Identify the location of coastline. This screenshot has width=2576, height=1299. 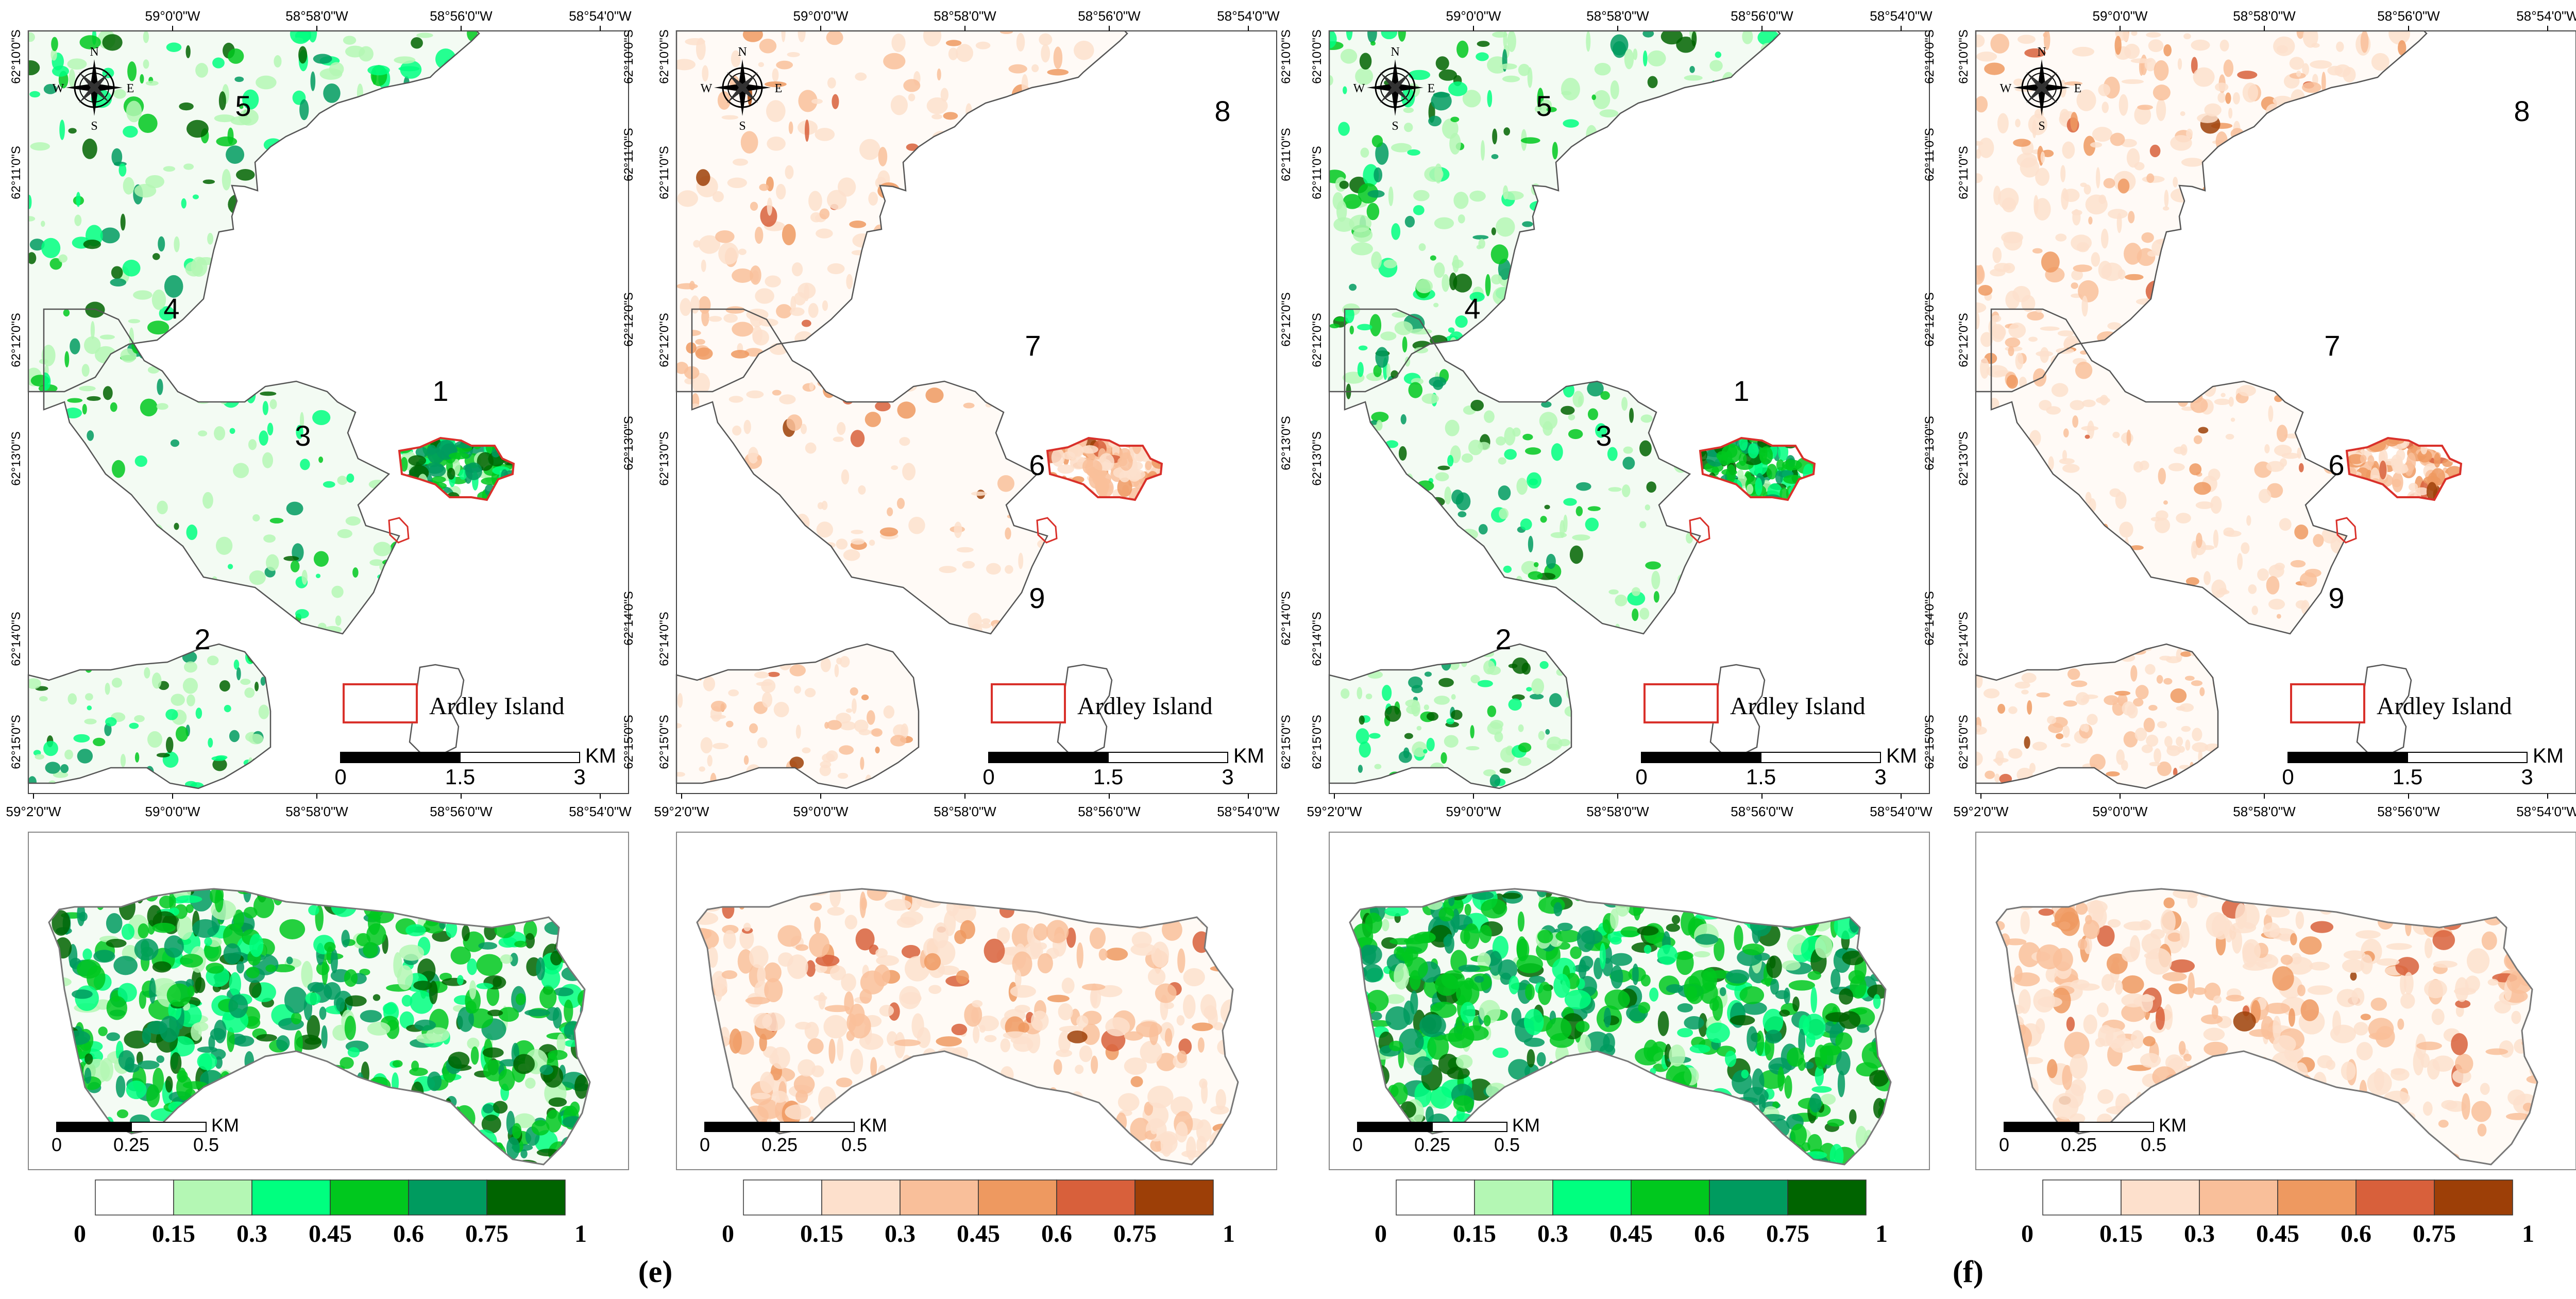
(797, 716).